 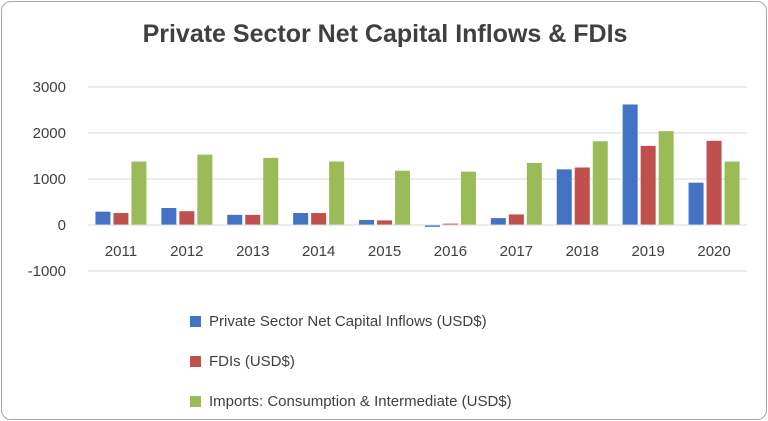 I want to click on legend-item-fdis: FDIs (USD$), so click(x=351, y=361).